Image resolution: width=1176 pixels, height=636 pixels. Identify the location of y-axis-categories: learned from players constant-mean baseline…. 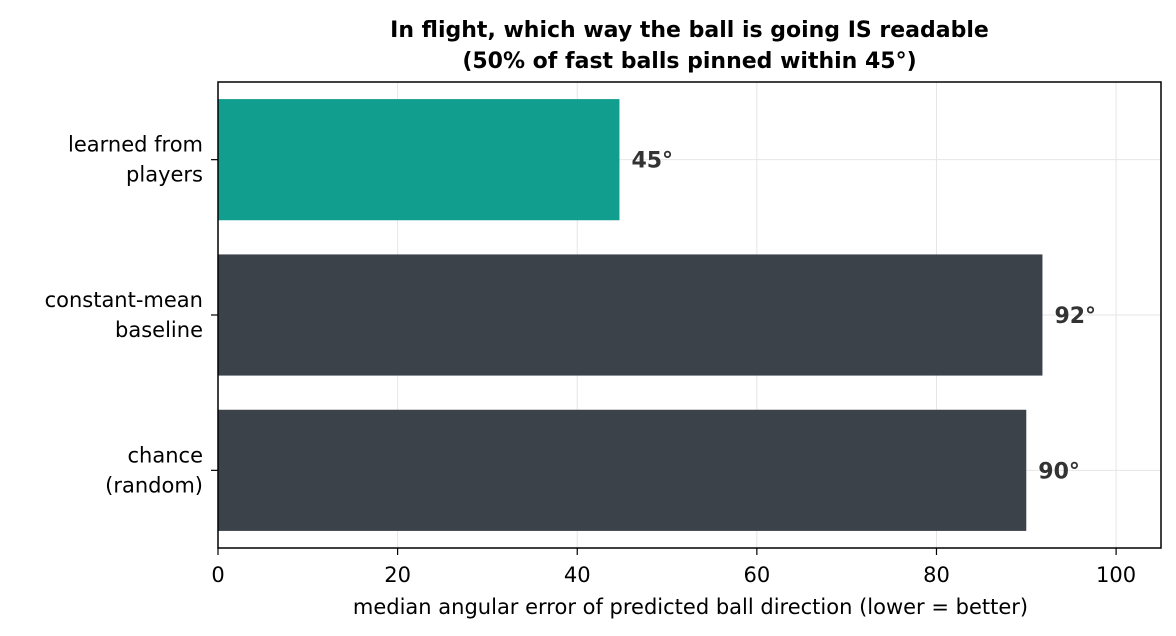
(131, 315).